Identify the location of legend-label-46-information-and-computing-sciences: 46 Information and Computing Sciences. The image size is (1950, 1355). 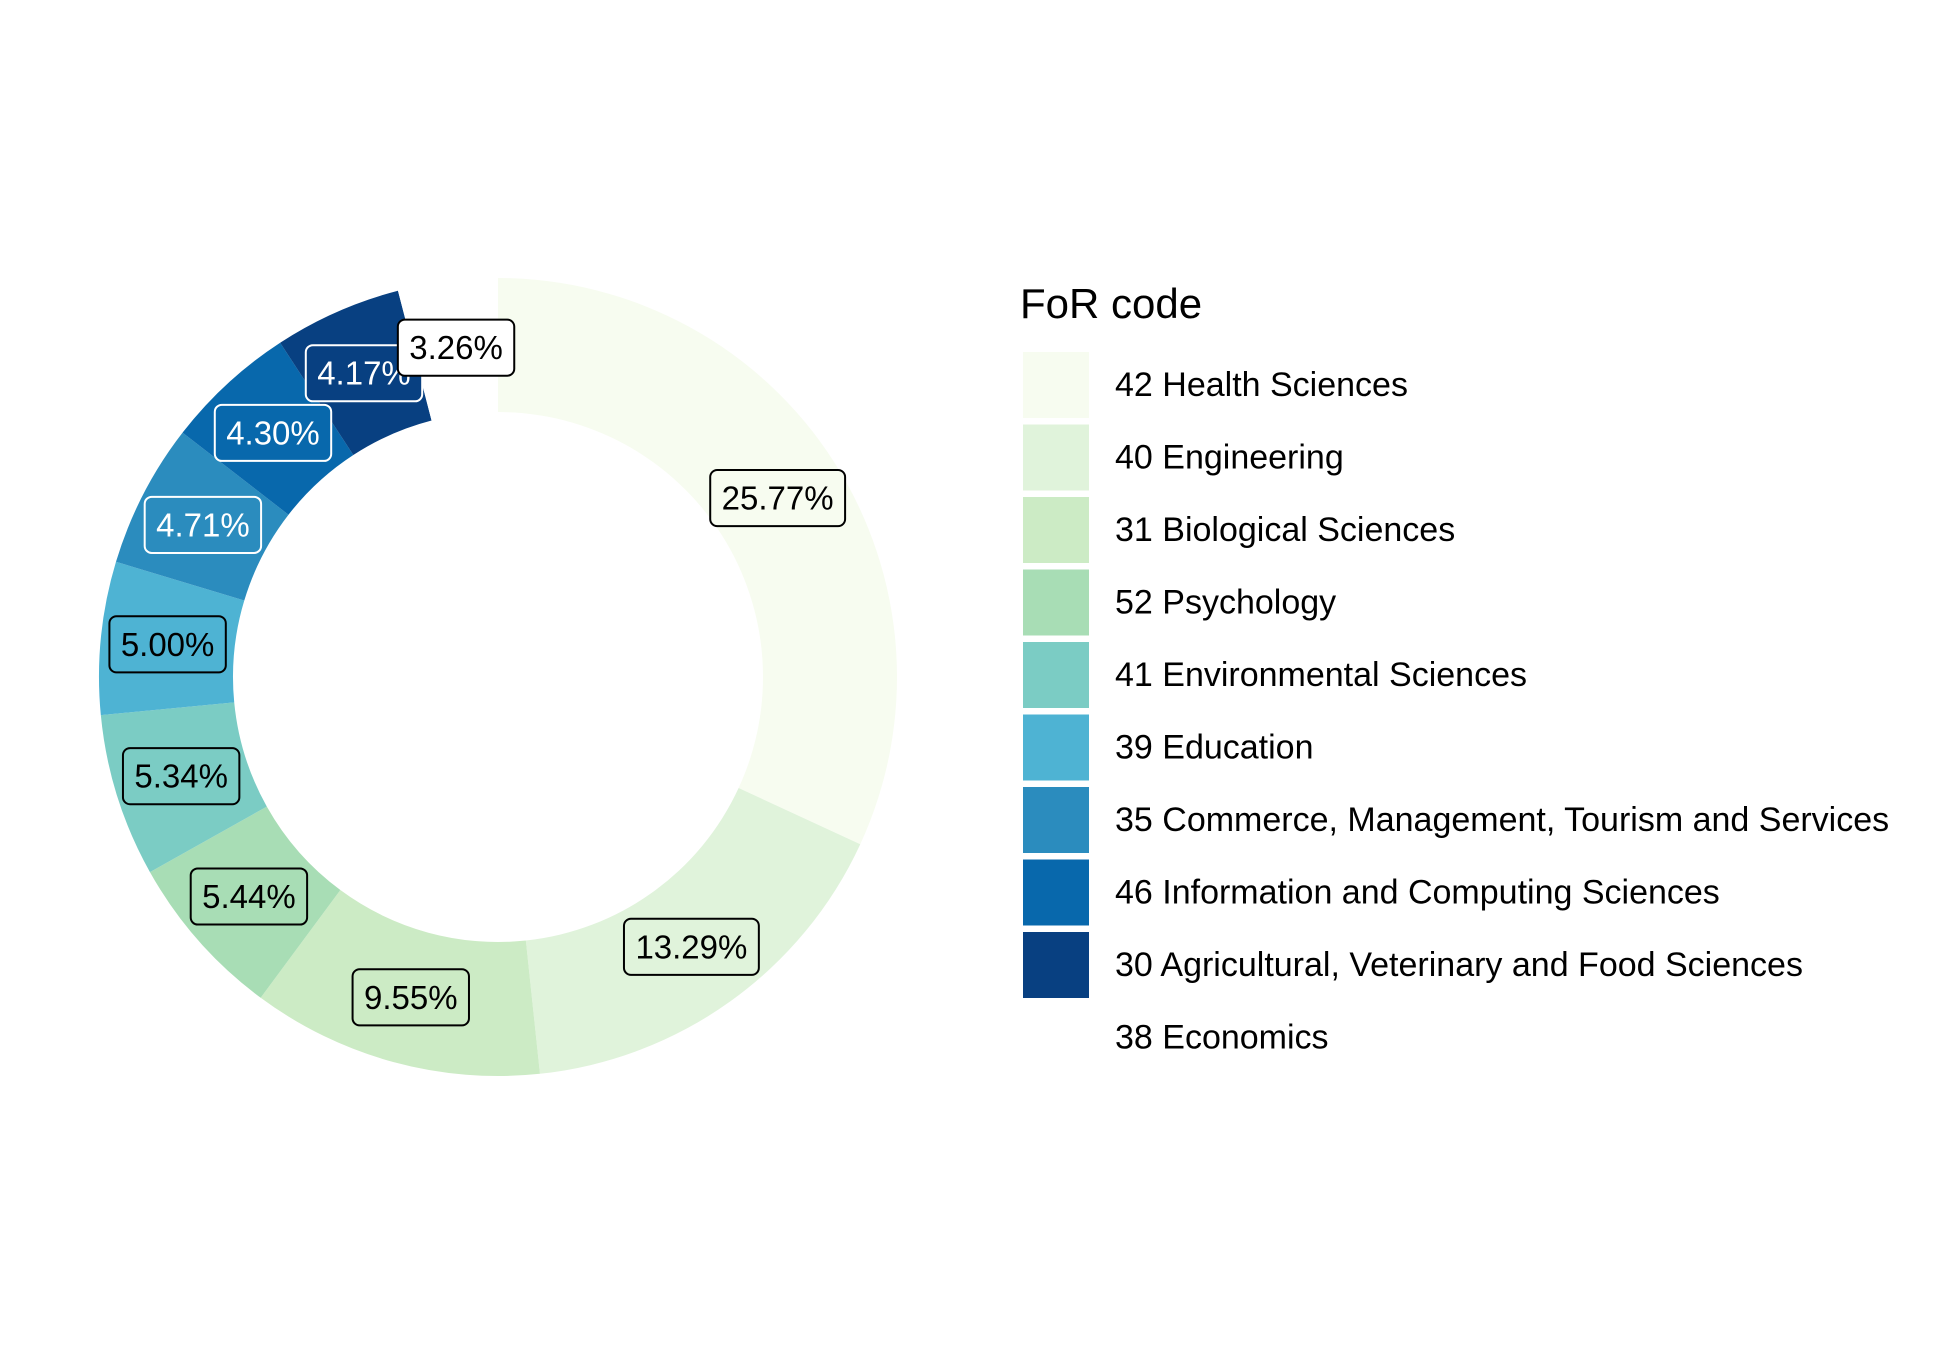
(1417, 893).